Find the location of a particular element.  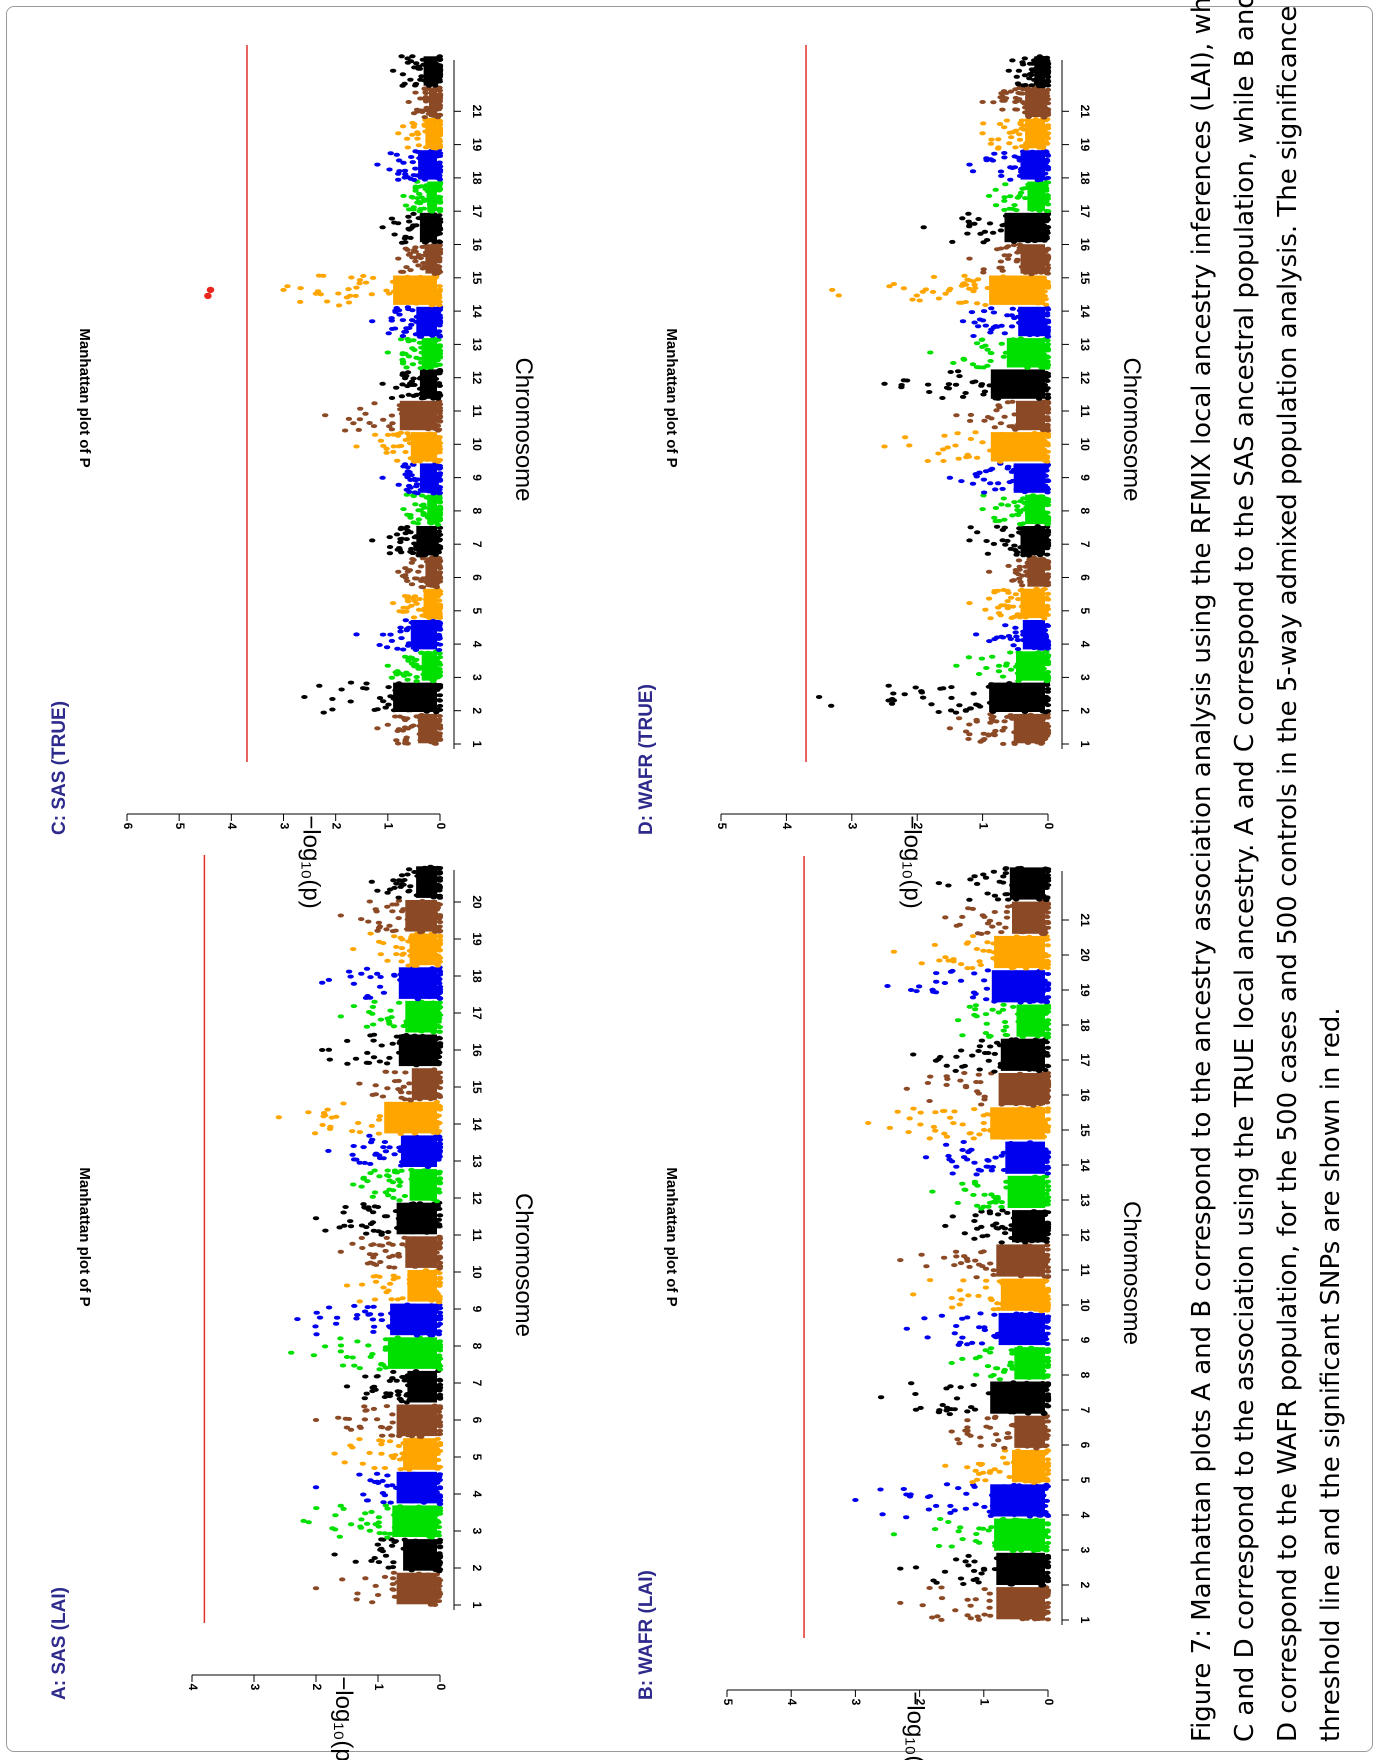

value-axis-tick-label: 2 is located at coordinates (317, 1687).